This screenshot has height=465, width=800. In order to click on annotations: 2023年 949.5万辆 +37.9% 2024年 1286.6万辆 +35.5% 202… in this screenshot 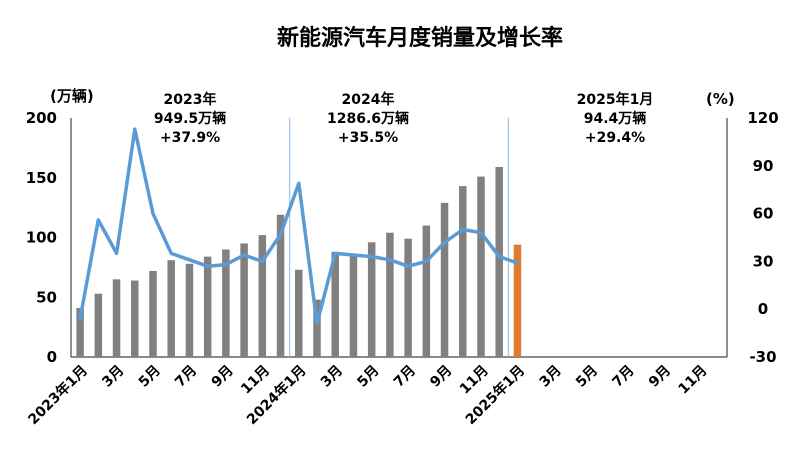, I will do `click(404, 118)`.